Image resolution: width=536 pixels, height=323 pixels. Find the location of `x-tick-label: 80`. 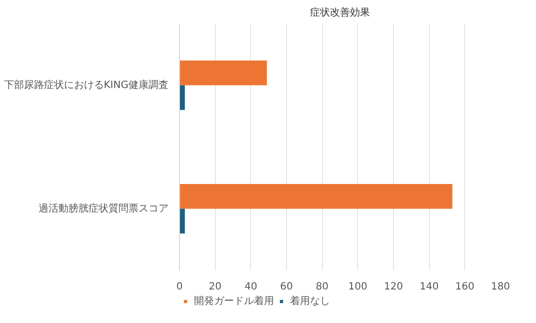

x-tick-label: 80 is located at coordinates (322, 287).